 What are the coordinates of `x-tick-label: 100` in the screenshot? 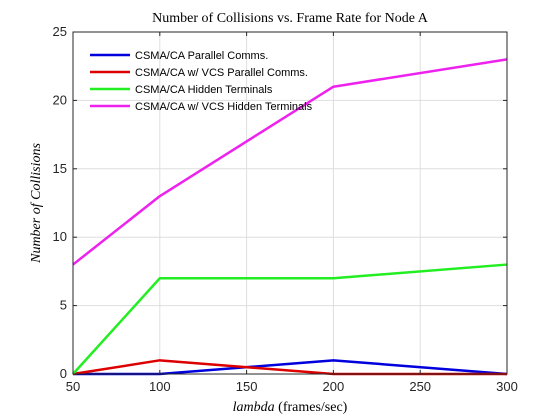 It's located at (160, 386).